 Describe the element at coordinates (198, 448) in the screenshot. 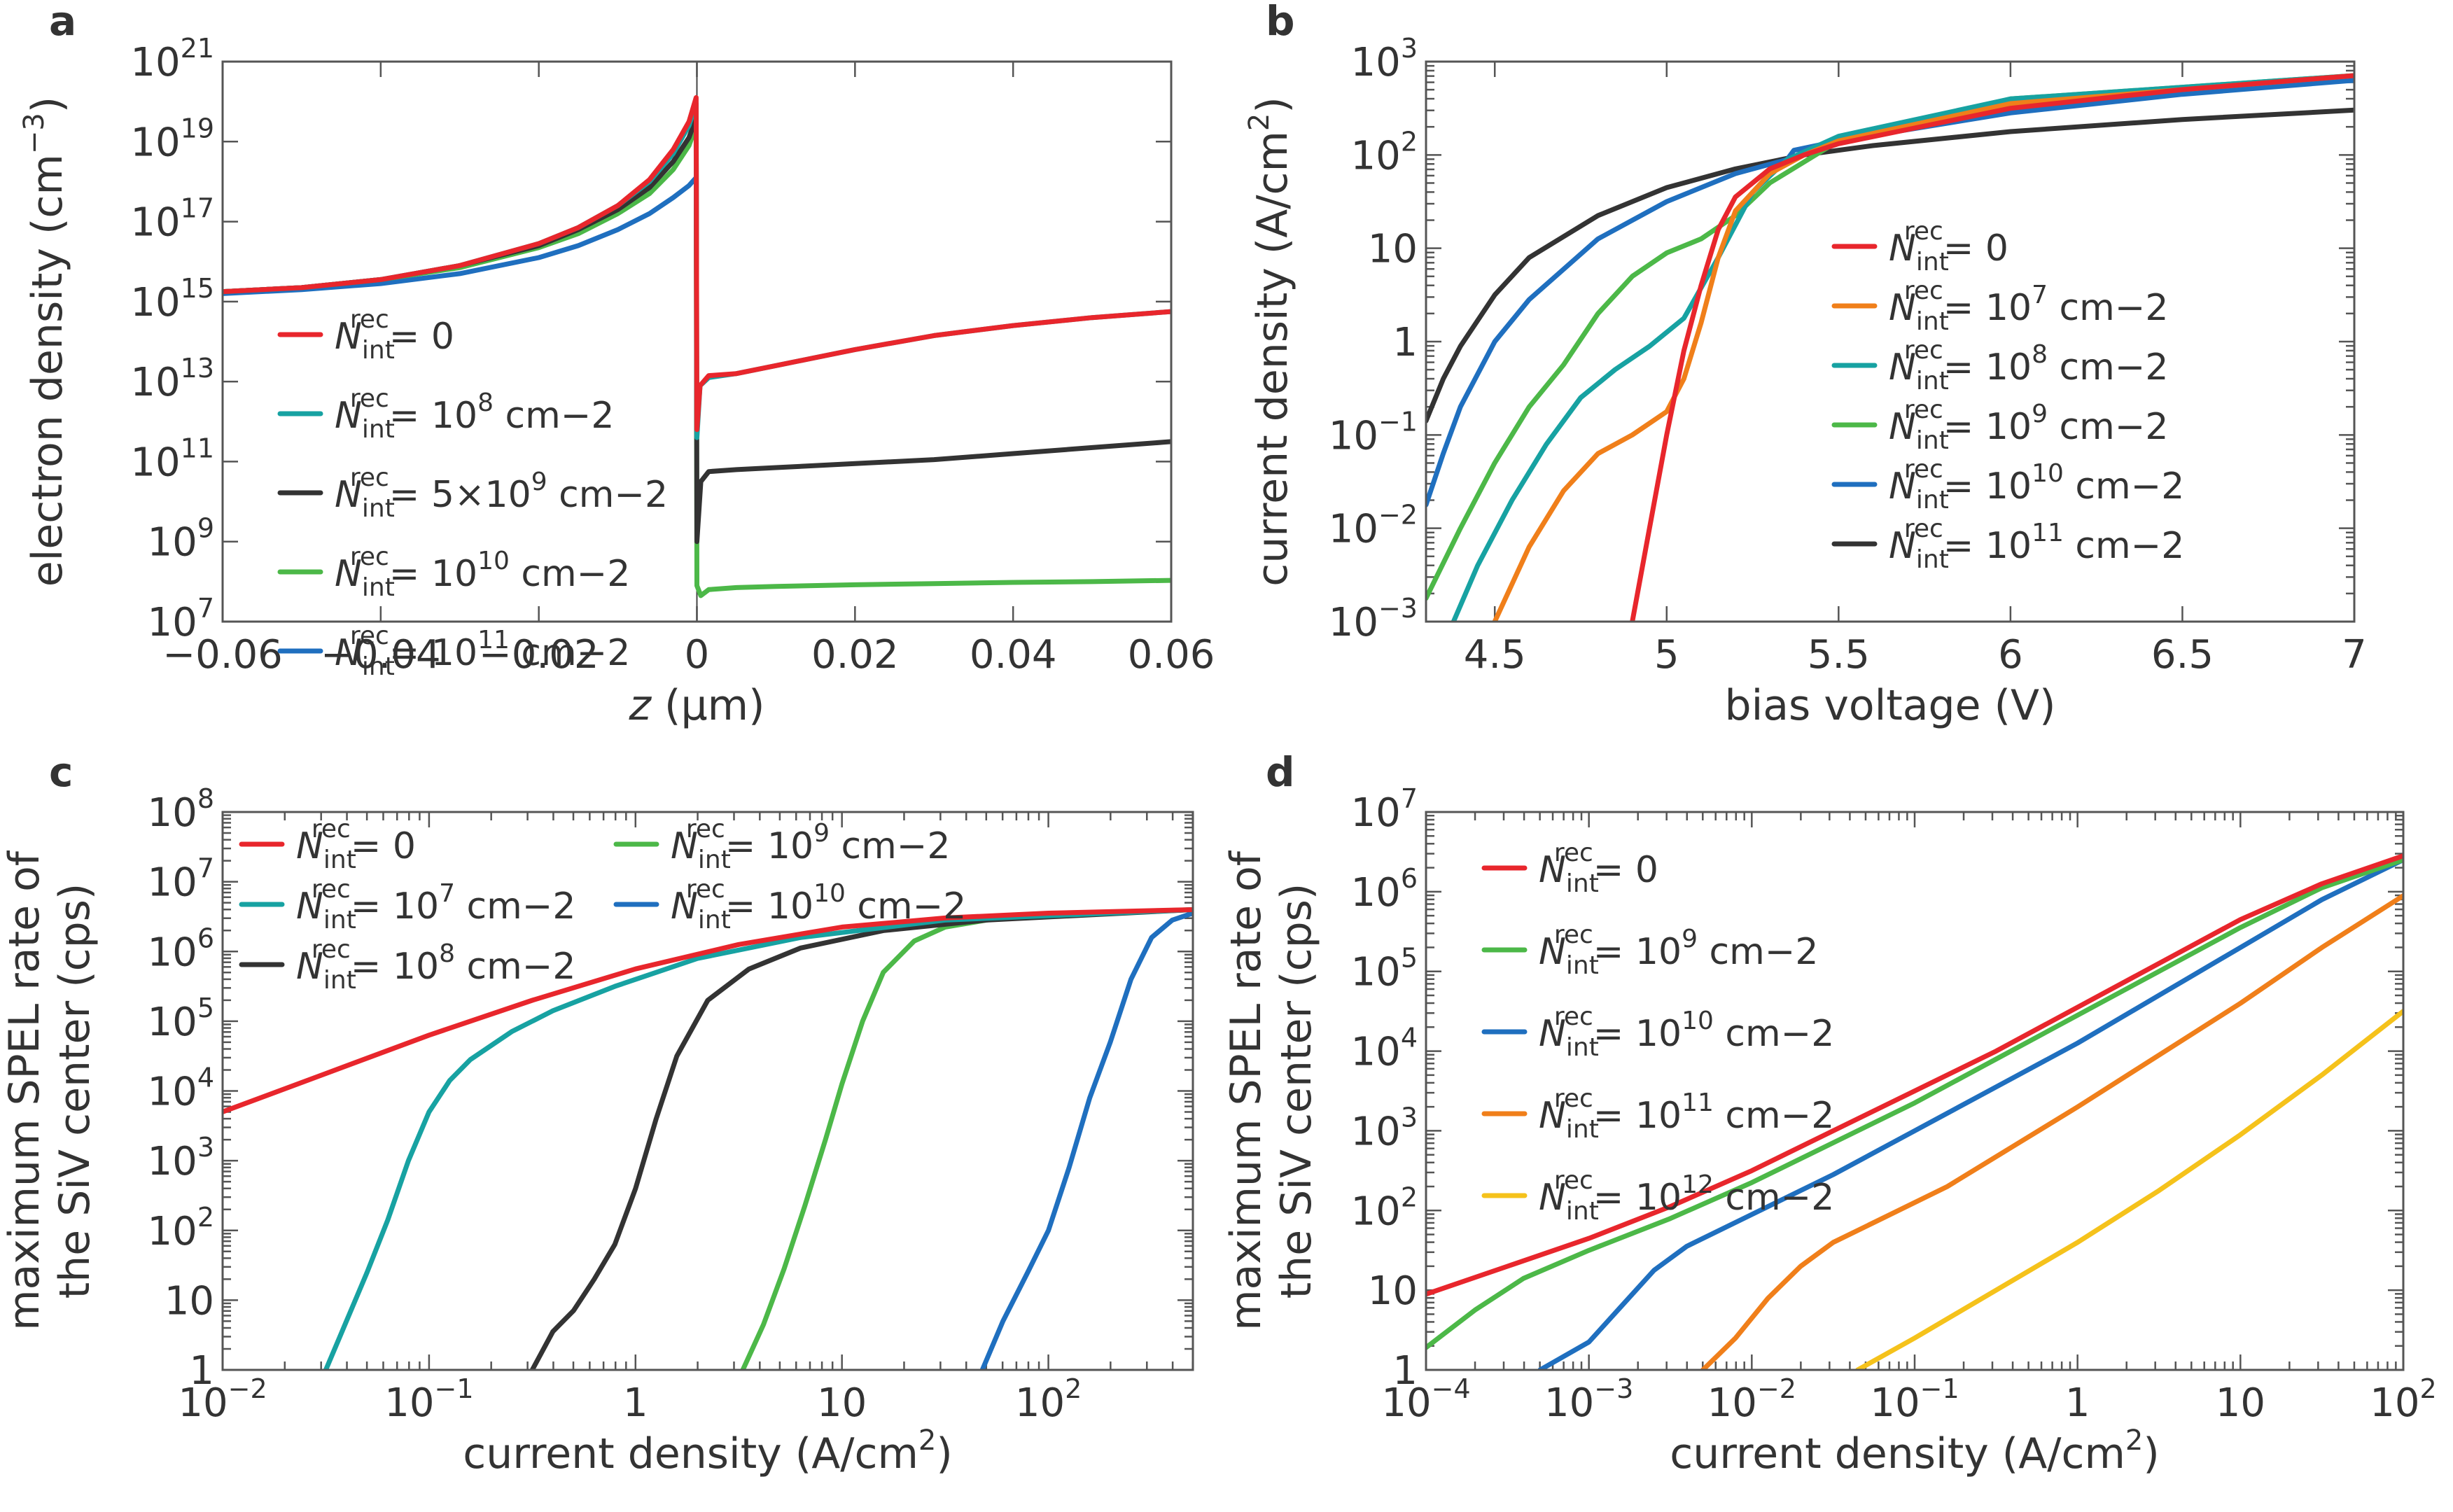

I see `y-tick-exponent: 11` at that location.